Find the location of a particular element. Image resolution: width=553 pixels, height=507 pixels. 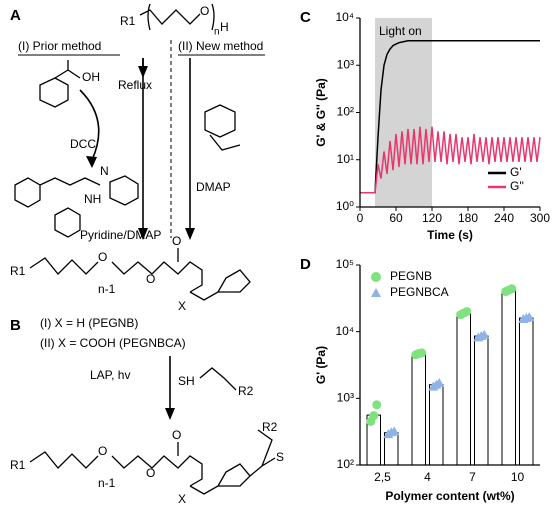

new-method: (II) New method is located at coordinates (220, 46).